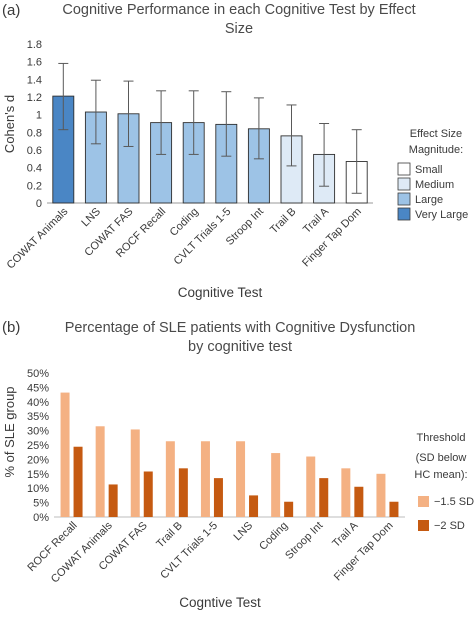 The width and height of the screenshot is (474, 620). I want to click on chart-a-y-tick-label: 0.2, so click(34, 186).